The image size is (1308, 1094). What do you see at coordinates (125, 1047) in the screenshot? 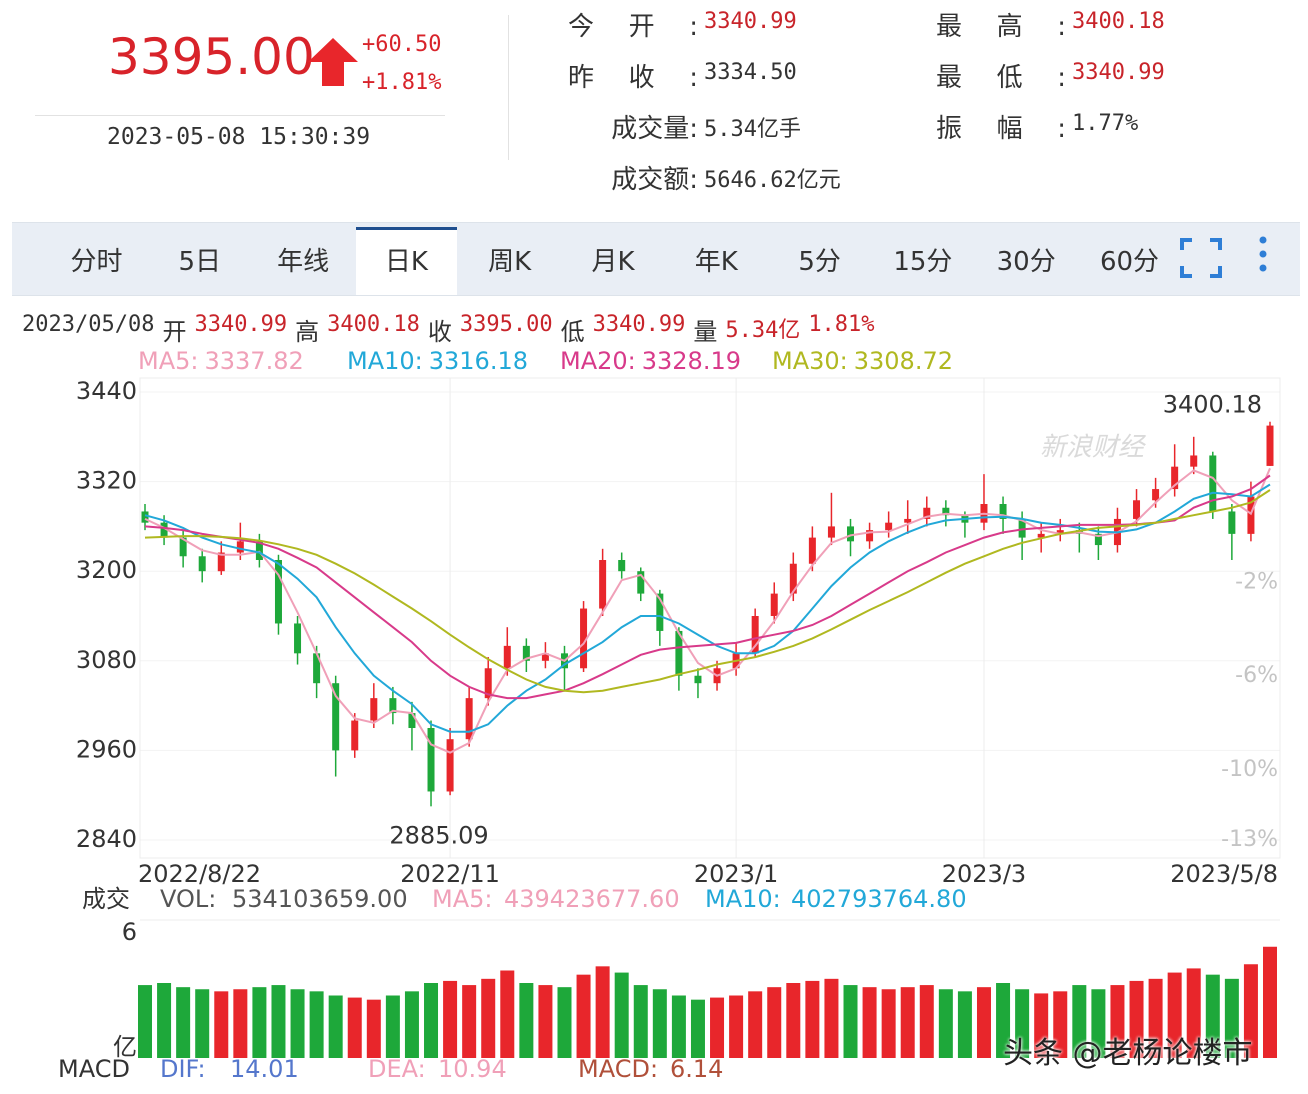
I see `volume-unit: 亿` at bounding box center [125, 1047].